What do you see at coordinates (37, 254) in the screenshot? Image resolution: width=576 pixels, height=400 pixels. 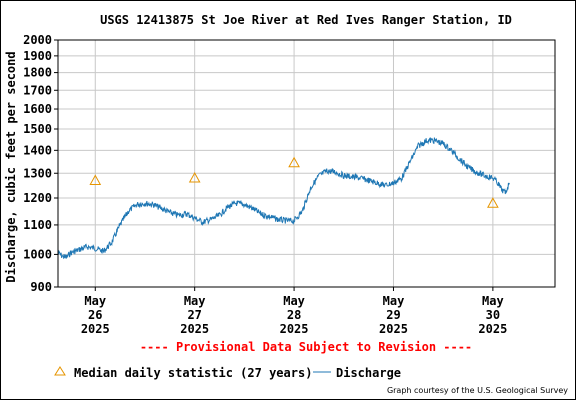 I see `y-tick-label: 1000` at bounding box center [37, 254].